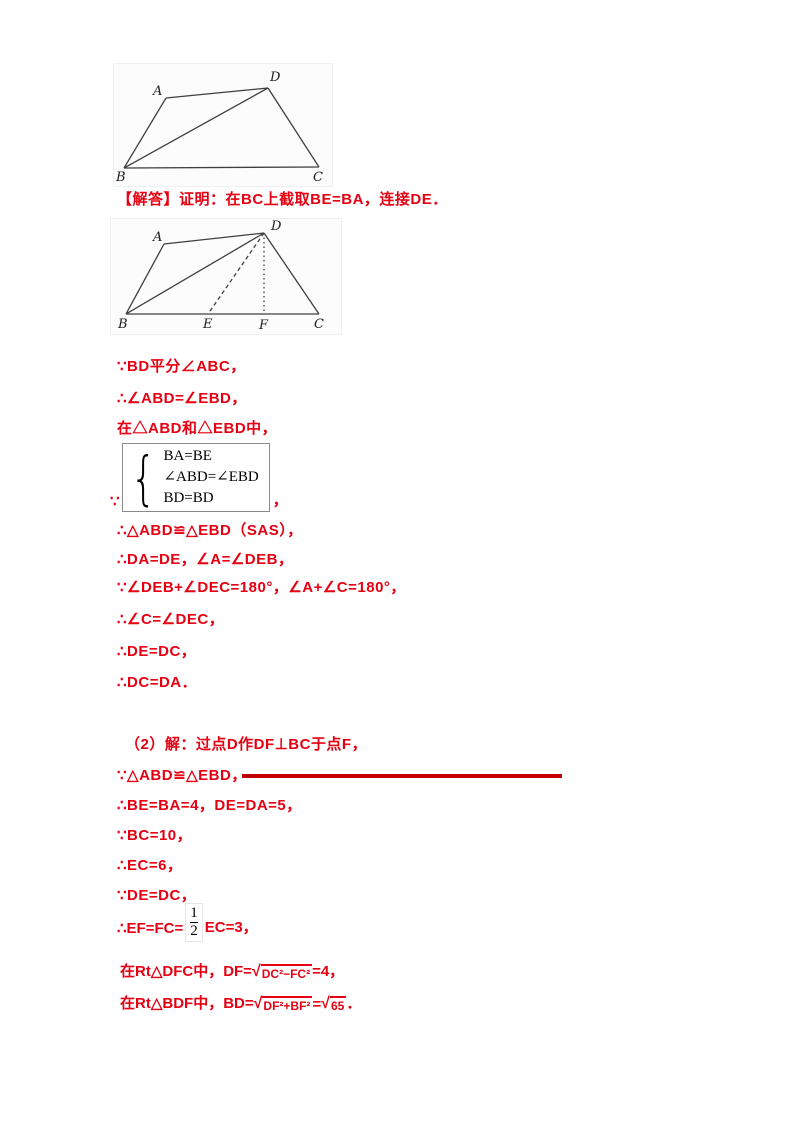 The height and width of the screenshot is (1132, 800). What do you see at coordinates (211, 477) in the screenshot?
I see `system-row: ∠ABD=∠EBD` at bounding box center [211, 477].